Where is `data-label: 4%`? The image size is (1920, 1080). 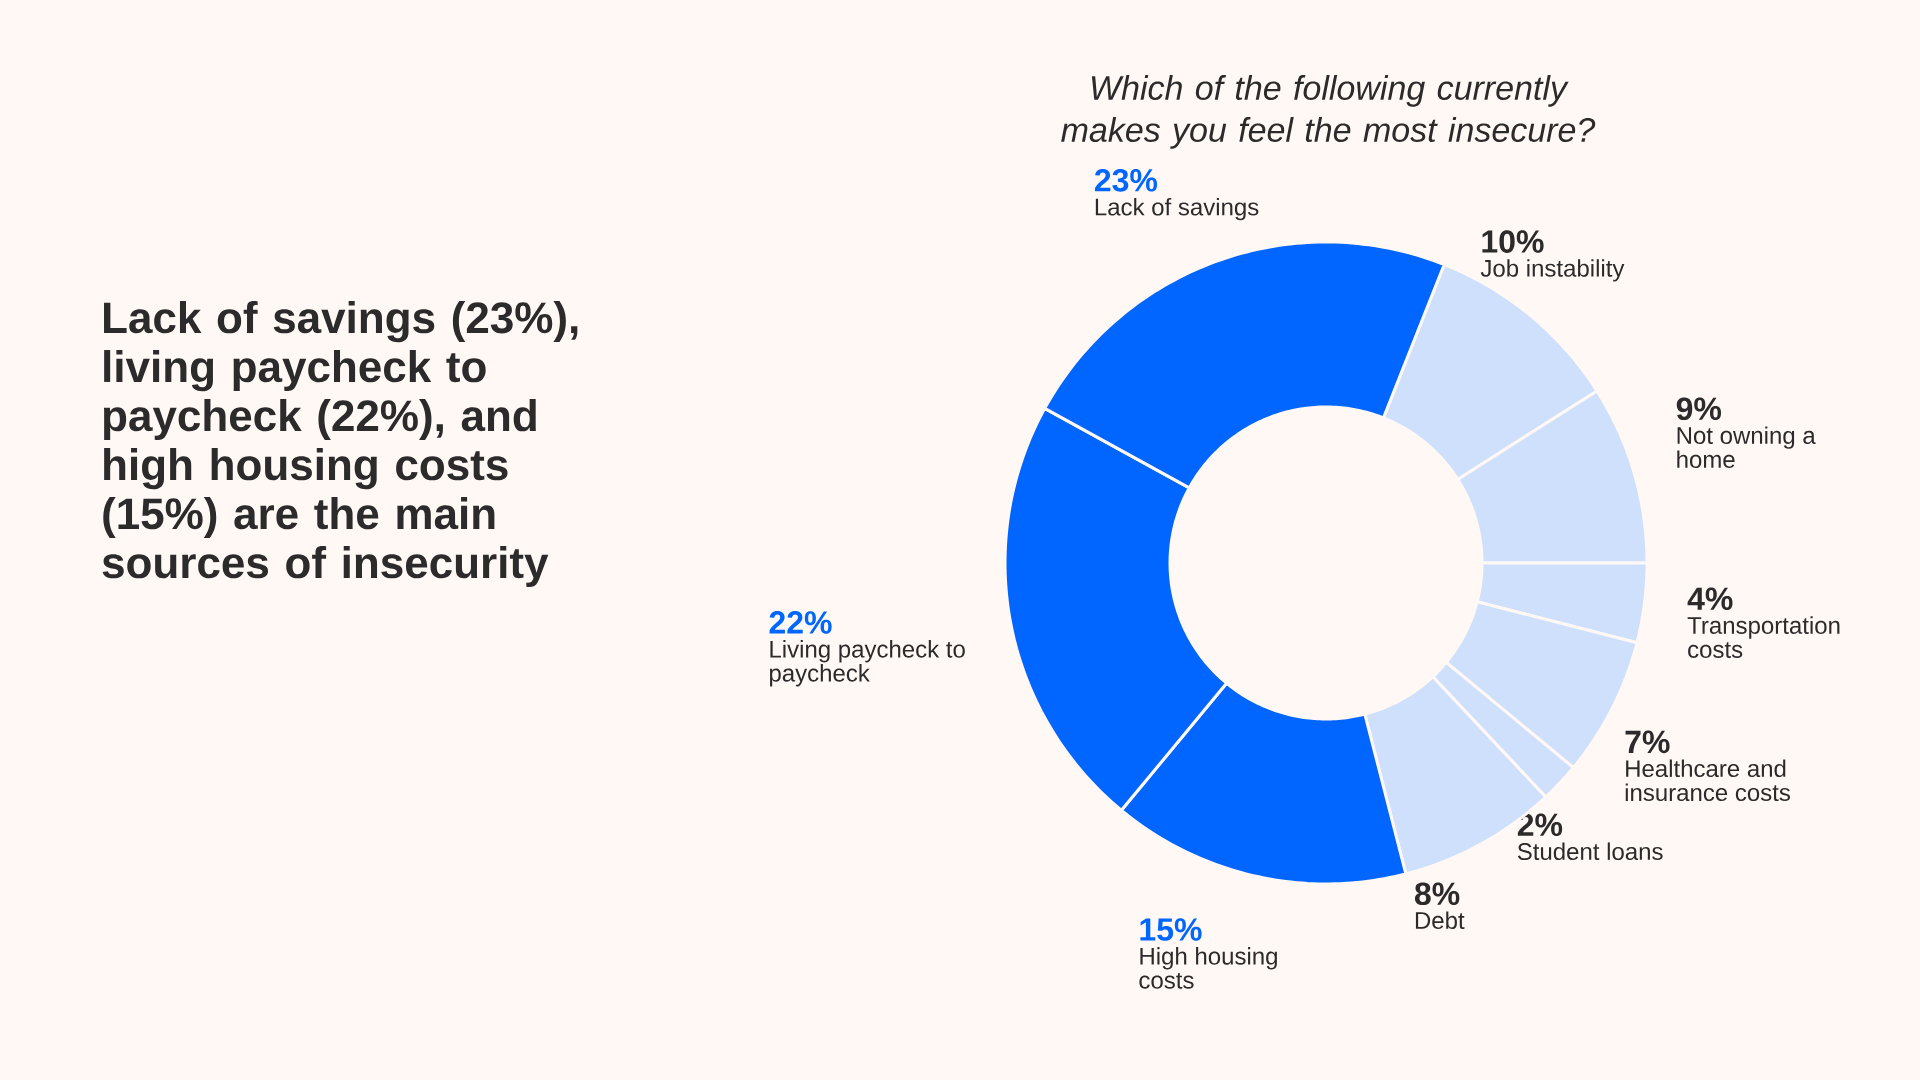 data-label: 4% is located at coordinates (1710, 598).